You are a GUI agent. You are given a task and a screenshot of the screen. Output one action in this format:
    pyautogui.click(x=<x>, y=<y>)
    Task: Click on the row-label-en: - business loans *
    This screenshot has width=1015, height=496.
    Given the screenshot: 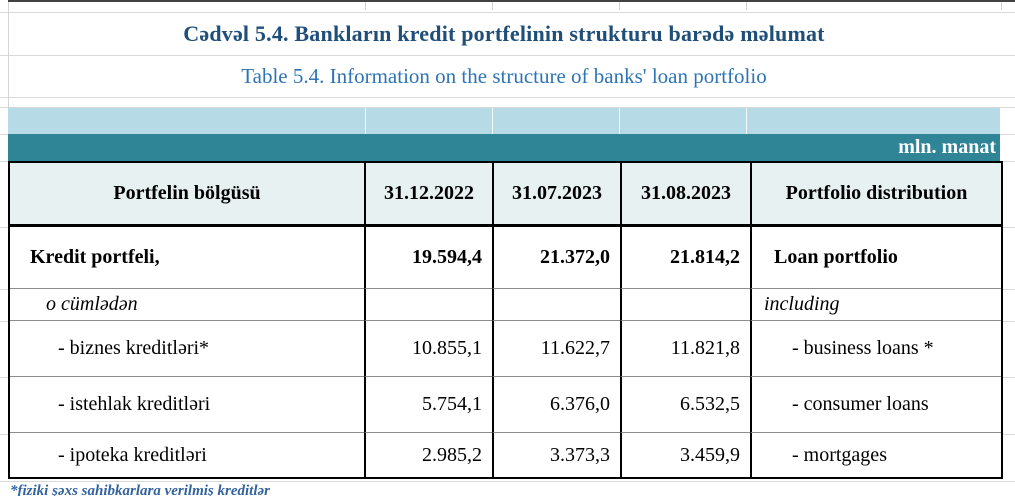 What is the action you would take?
    pyautogui.click(x=875, y=348)
    